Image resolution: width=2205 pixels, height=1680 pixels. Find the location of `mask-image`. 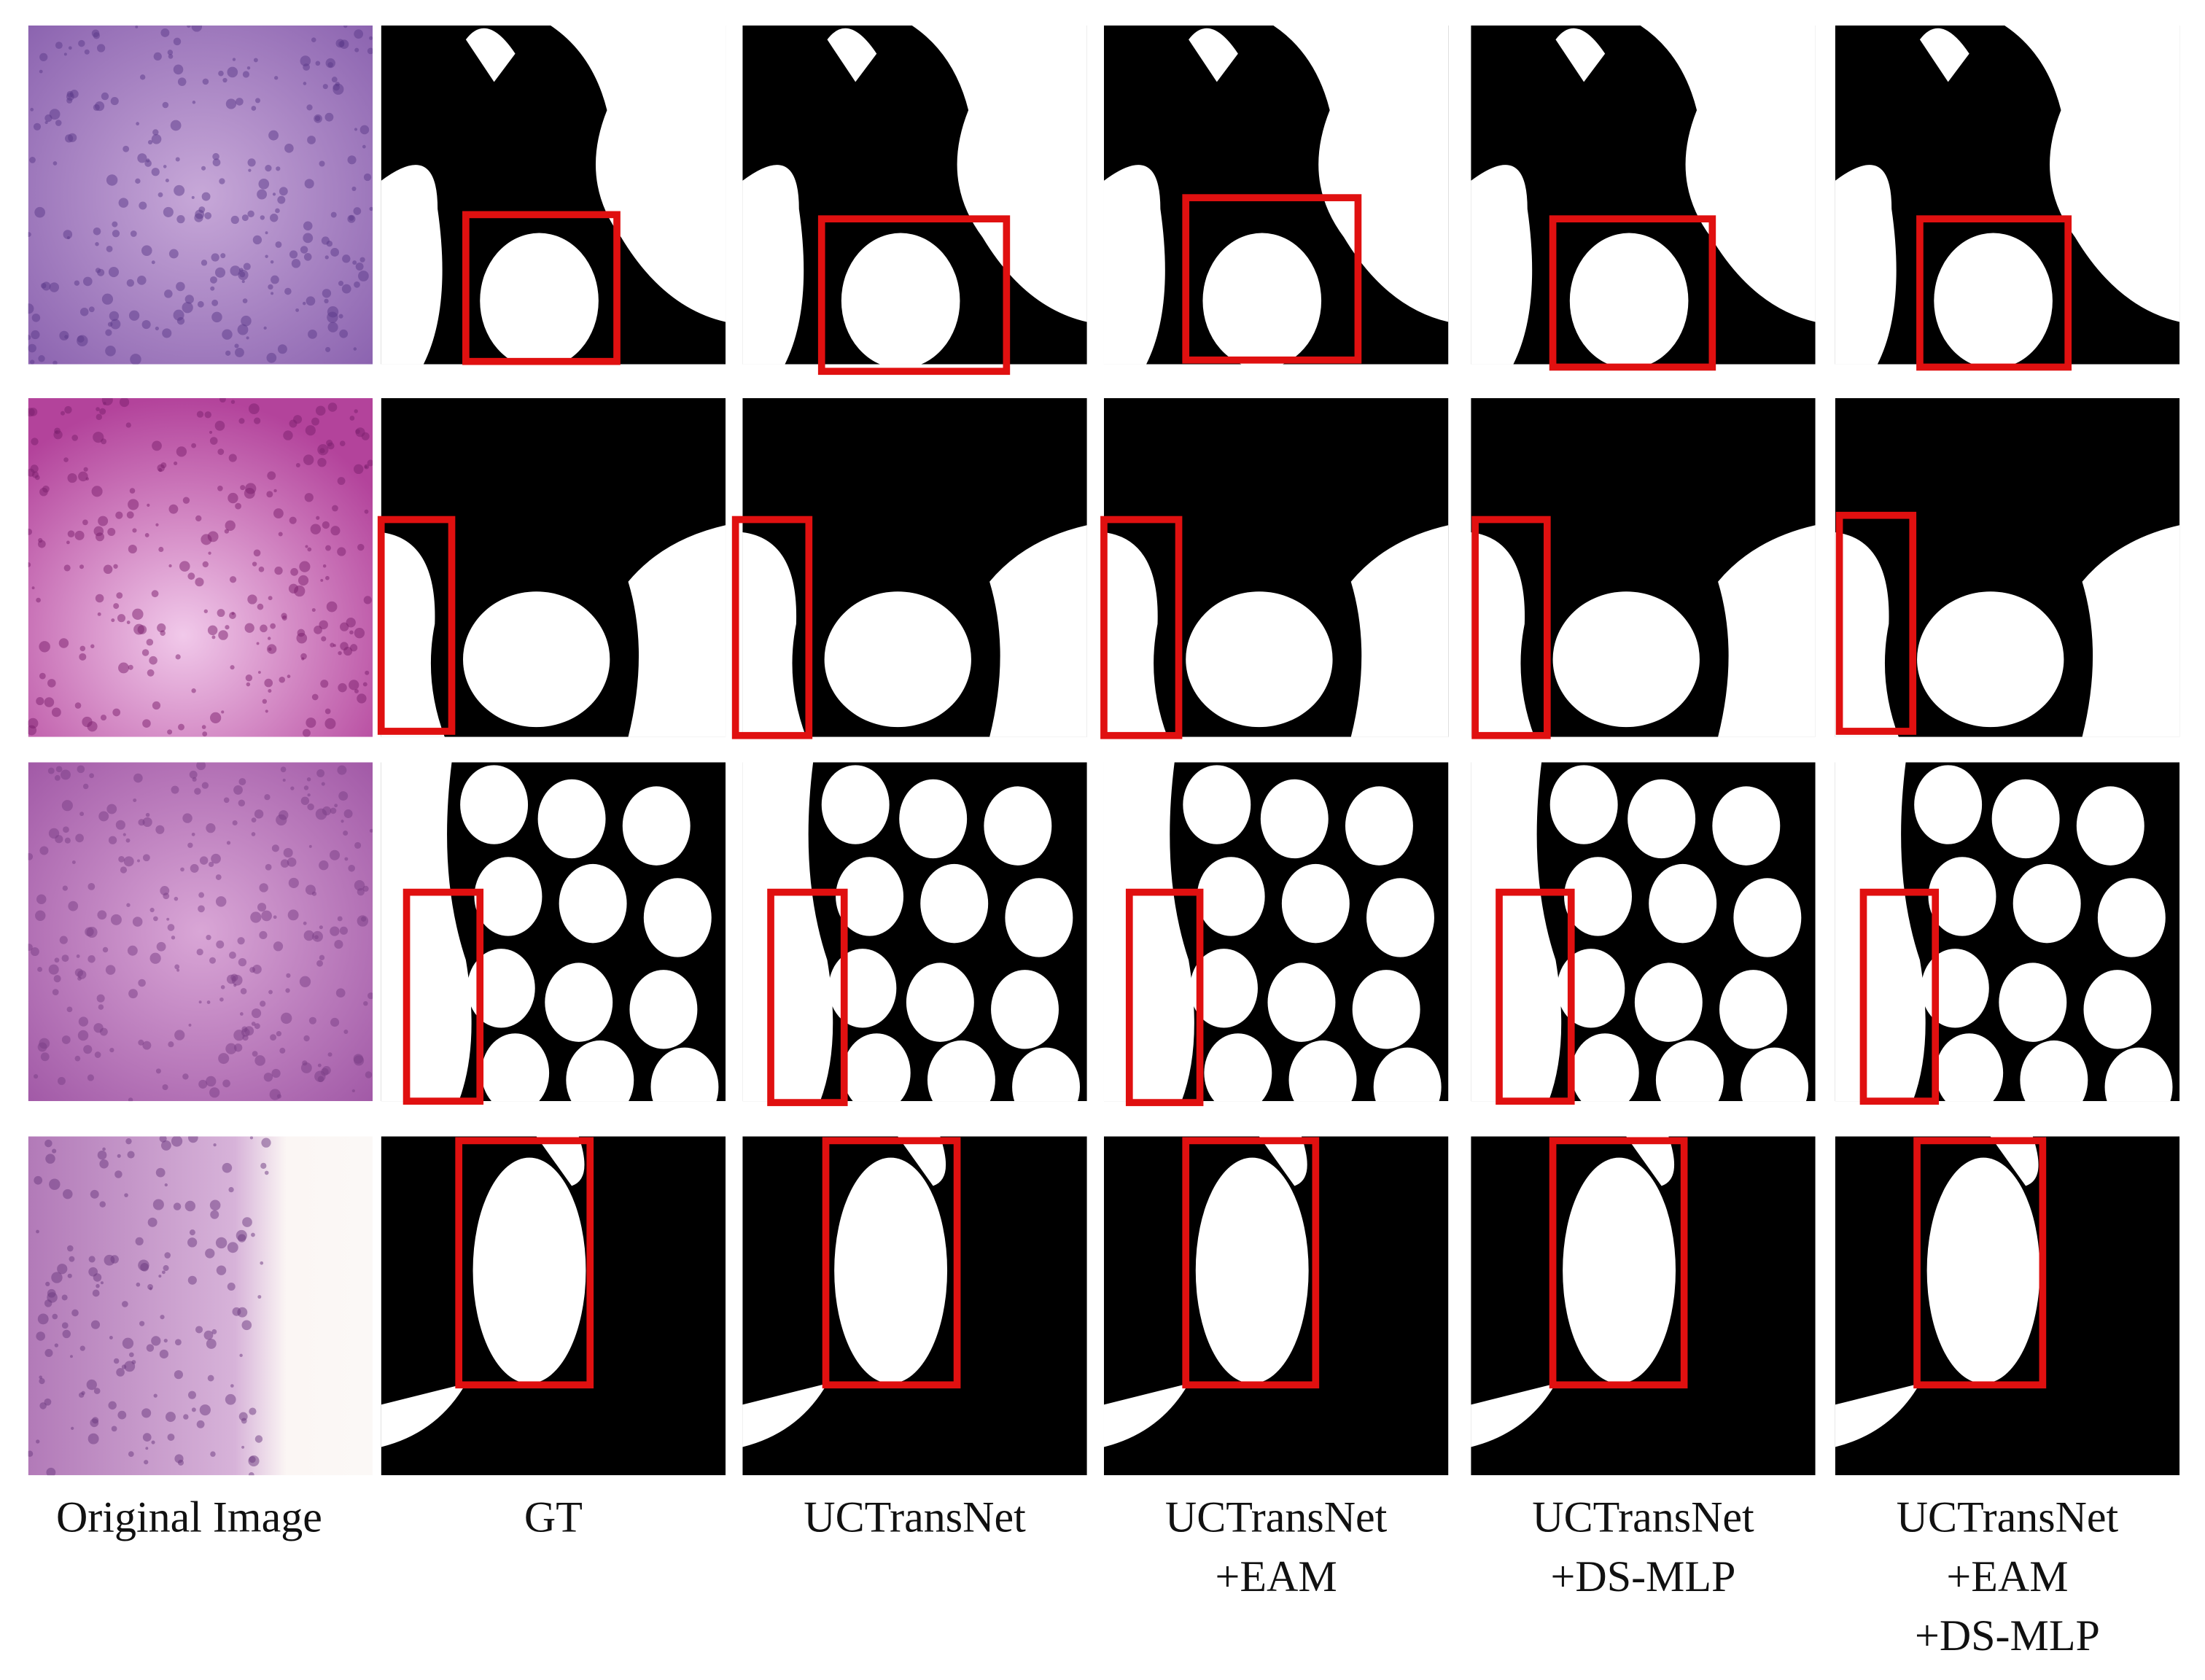

mask-image is located at coordinates (2007, 195).